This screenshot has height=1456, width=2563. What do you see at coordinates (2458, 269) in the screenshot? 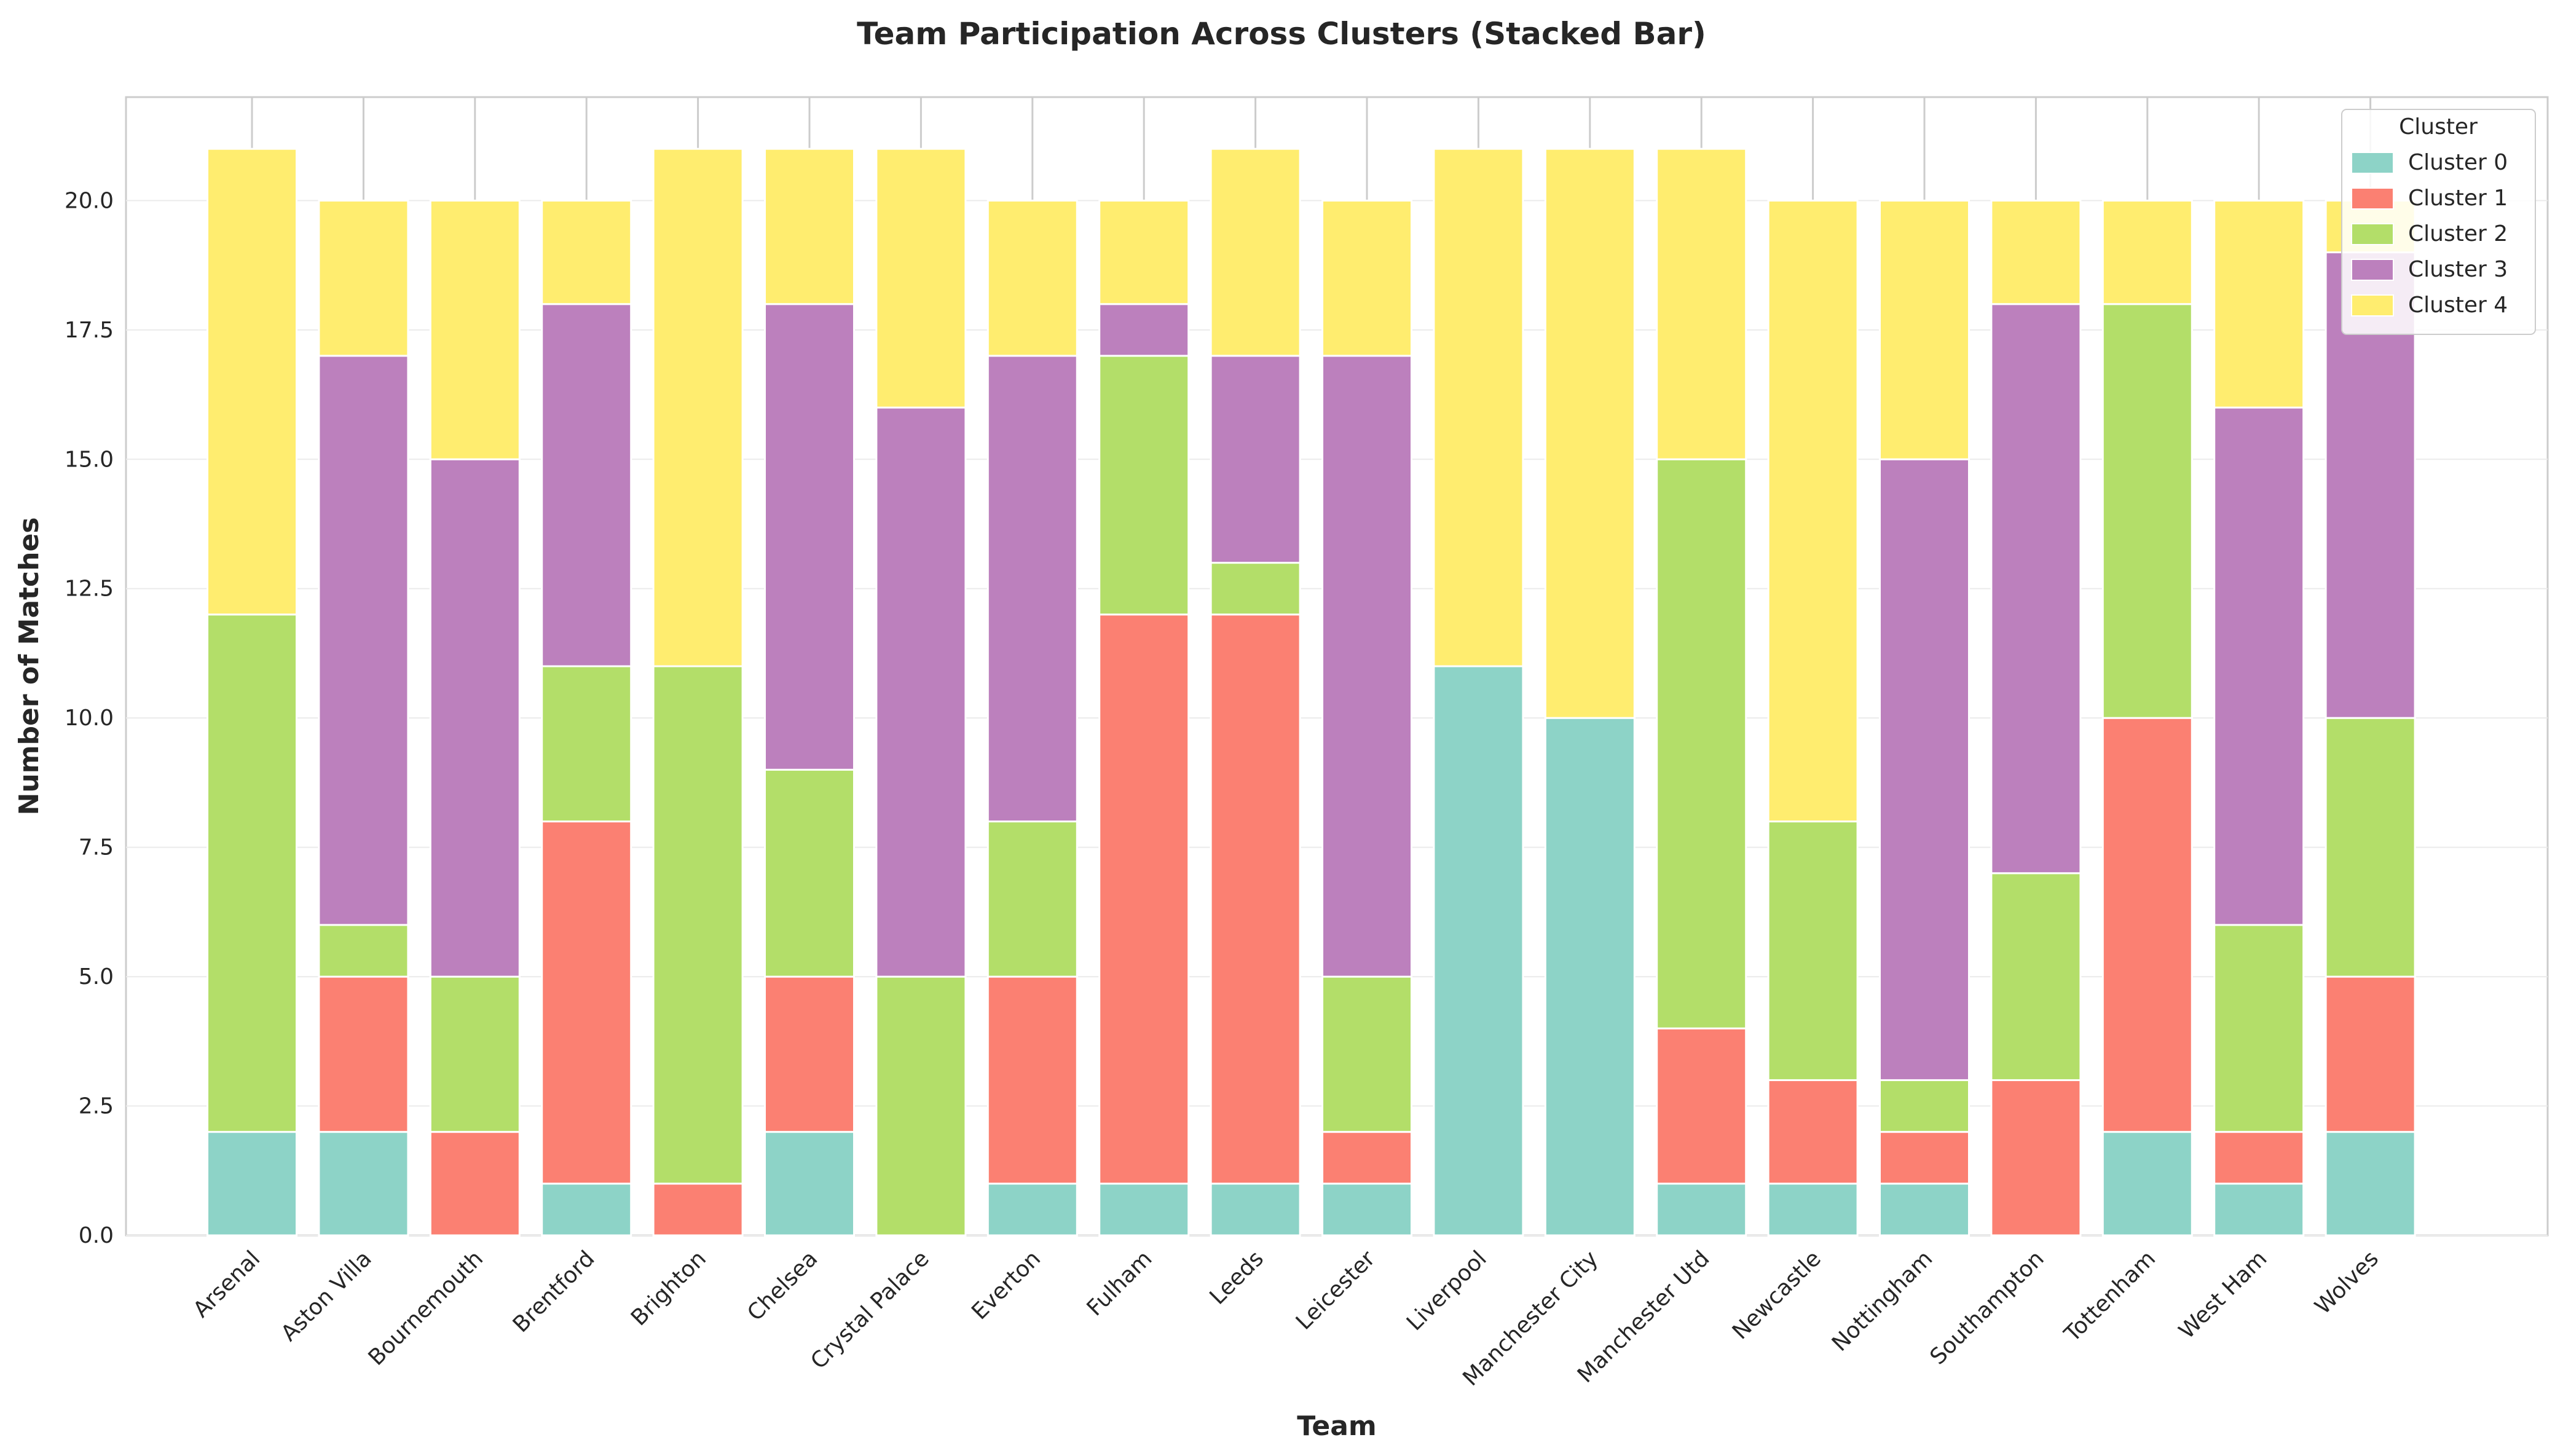
I see `legend-label: Cluster 3` at bounding box center [2458, 269].